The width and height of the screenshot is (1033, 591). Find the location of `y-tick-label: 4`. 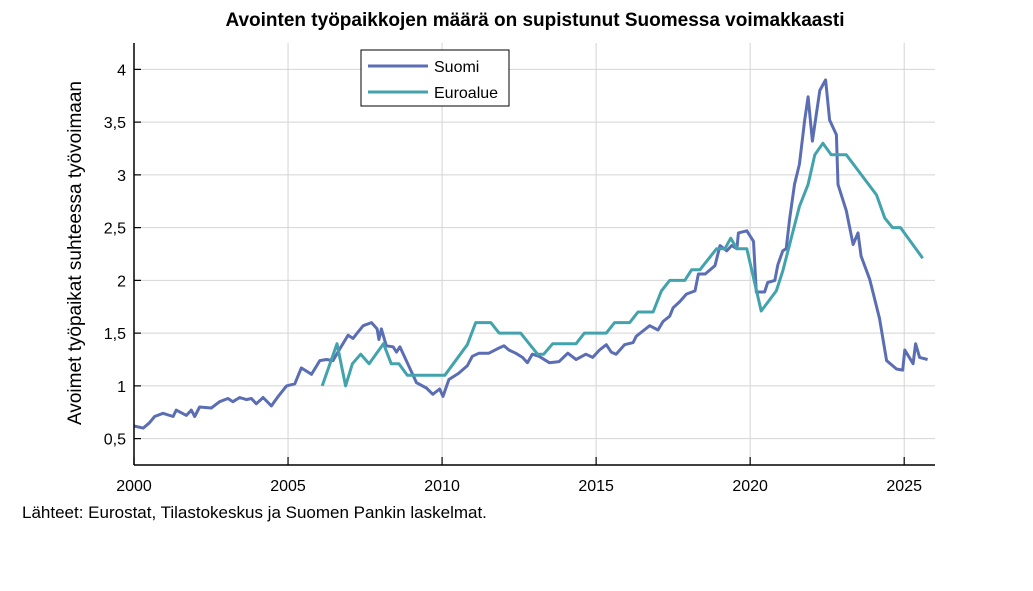

y-tick-label: 4 is located at coordinates (121, 70).